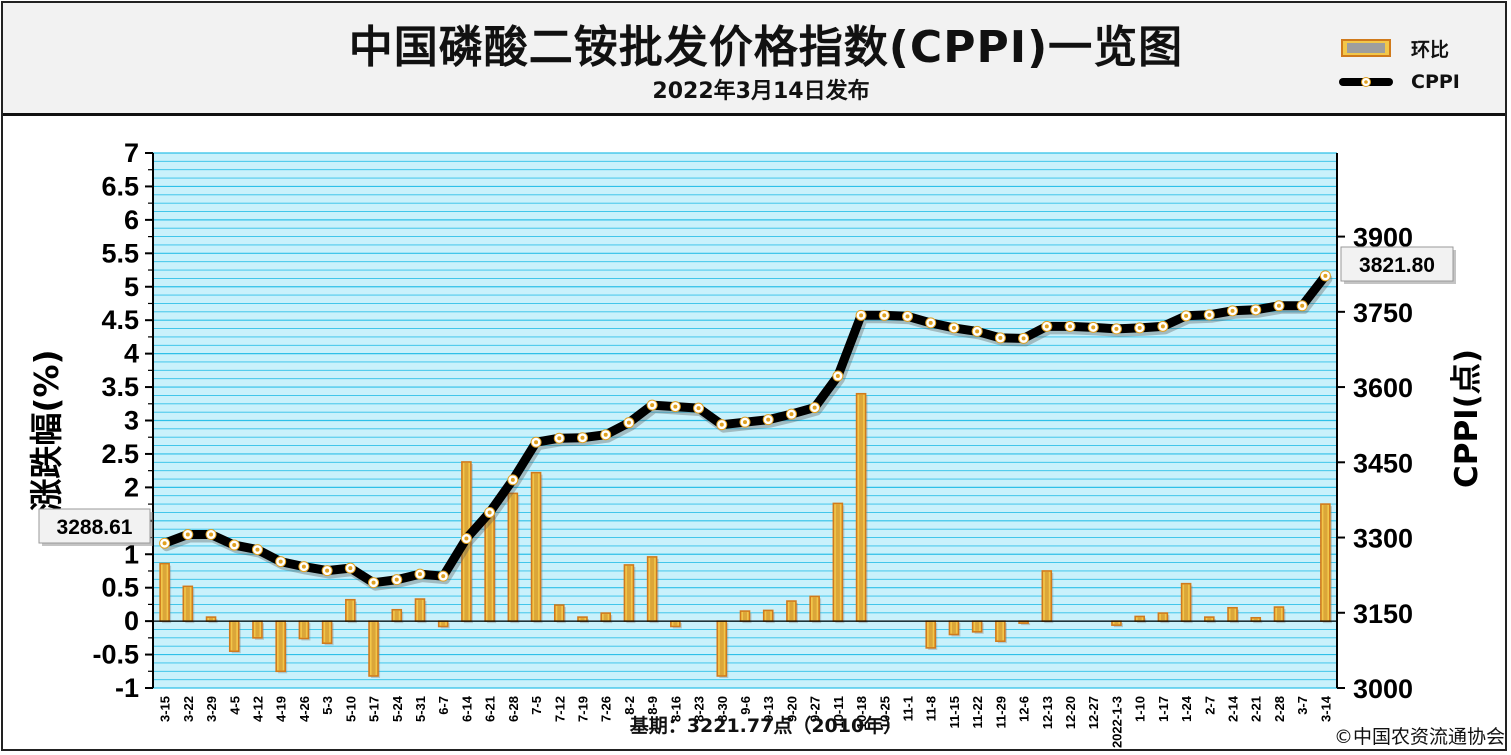 The height and width of the screenshot is (755, 1511). What do you see at coordinates (46, 430) in the screenshot?
I see `y-left-axis-title: 涨跌幅(%)` at bounding box center [46, 430].